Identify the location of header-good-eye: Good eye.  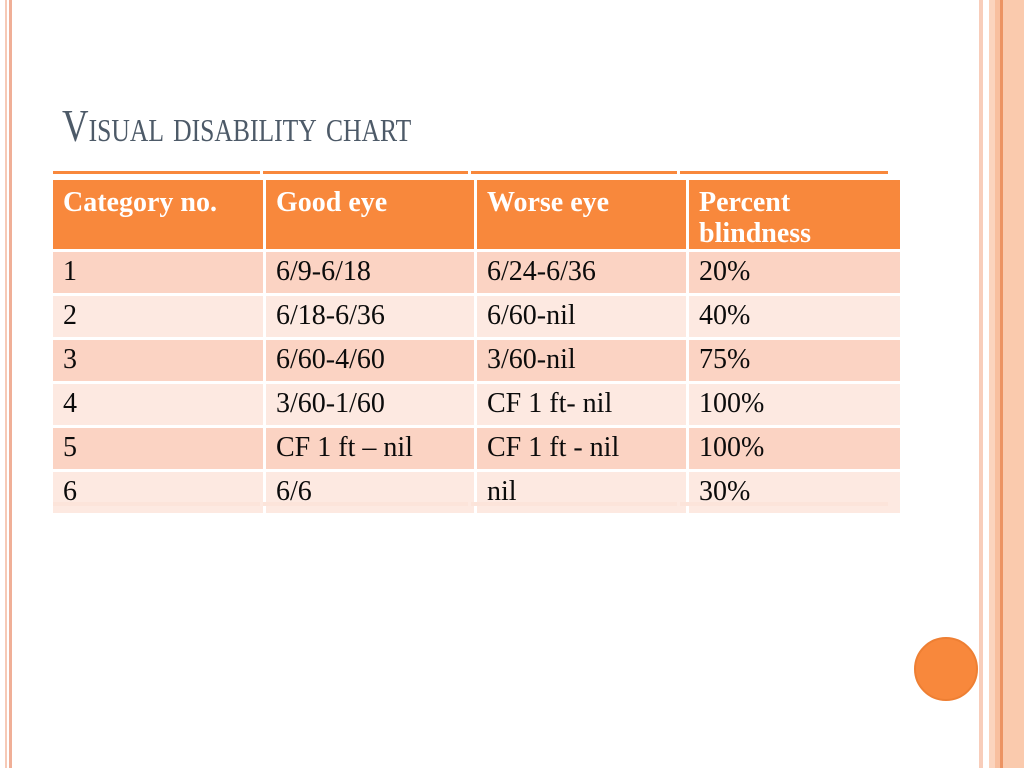
(370, 214).